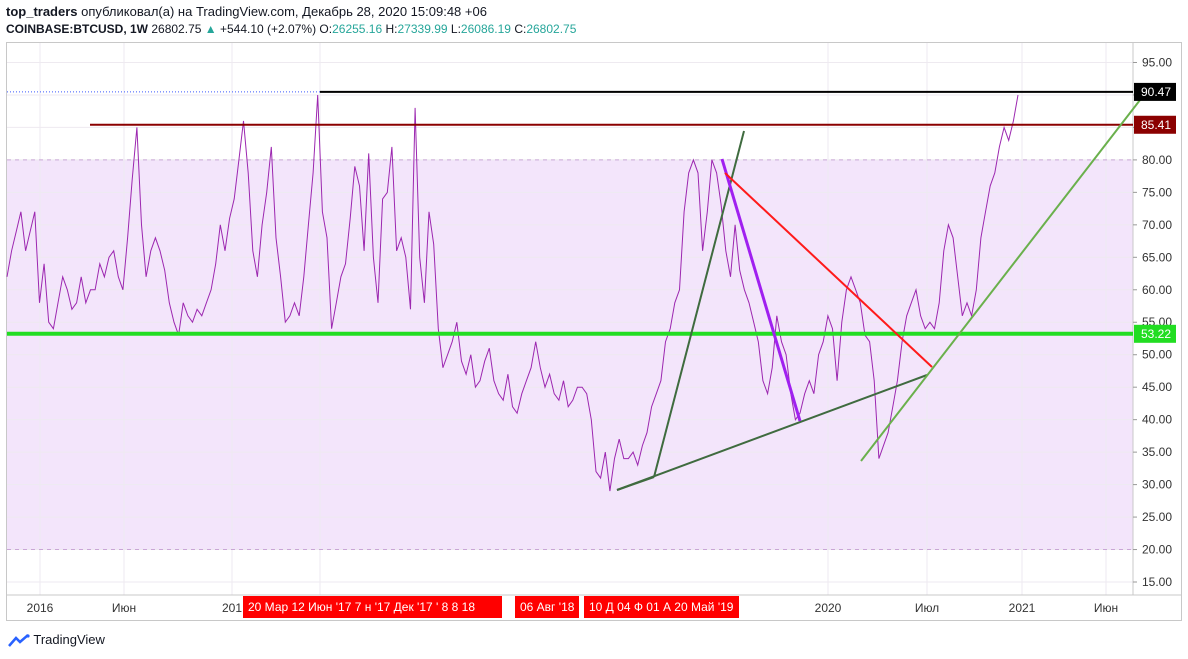  I want to click on price-tag-label: 85.41, so click(1156, 125).